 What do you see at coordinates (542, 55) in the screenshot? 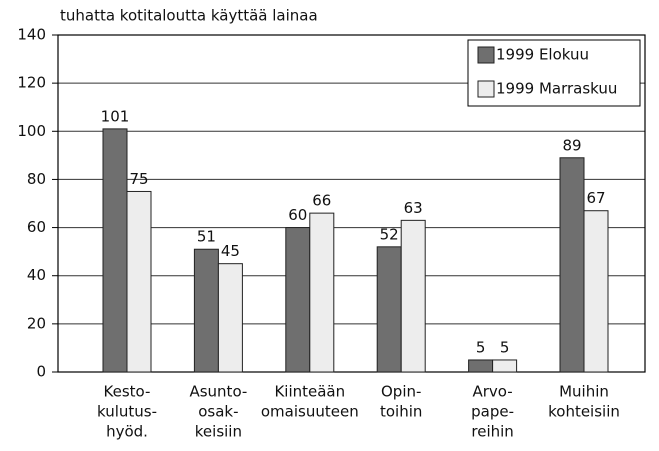
I see `legend-label: 1999 Elokuu` at bounding box center [542, 55].